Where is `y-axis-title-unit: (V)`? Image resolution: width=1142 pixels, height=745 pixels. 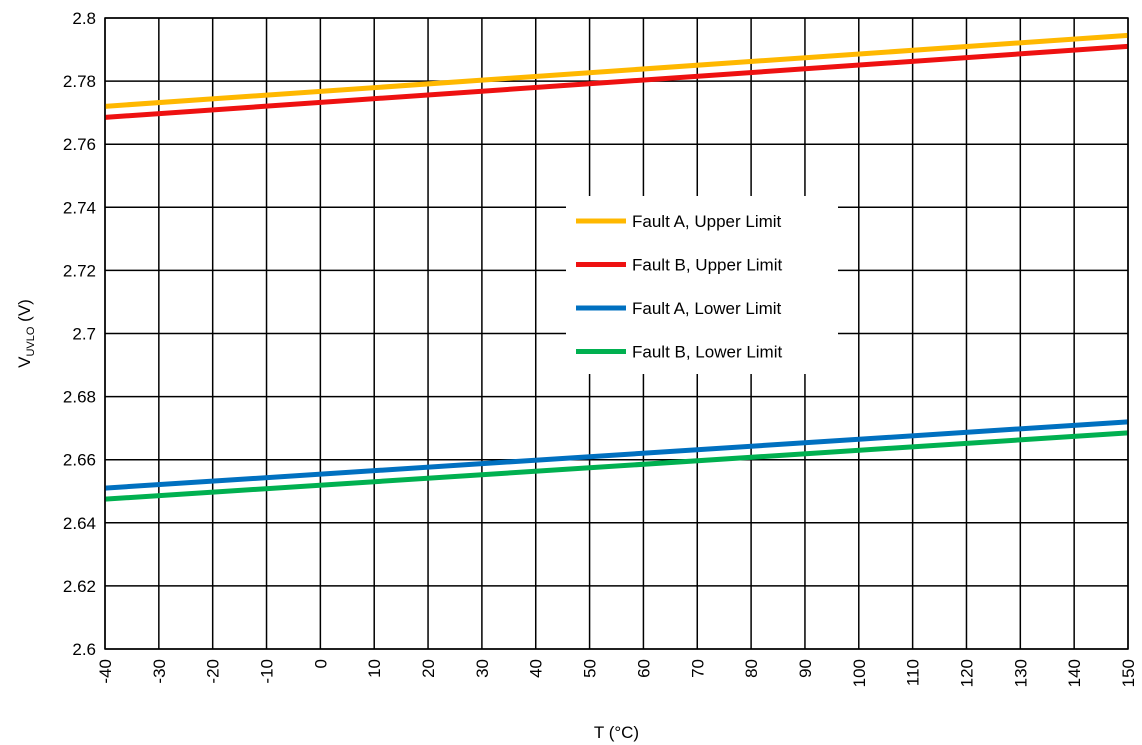 y-axis-title-unit: (V) is located at coordinates (24, 312).